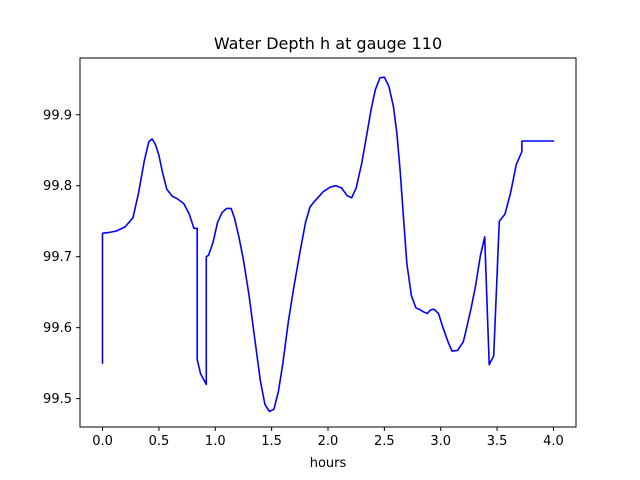 The width and height of the screenshot is (640, 480). Describe the element at coordinates (497, 441) in the screenshot. I see `x-tick-label: 3.5` at that location.